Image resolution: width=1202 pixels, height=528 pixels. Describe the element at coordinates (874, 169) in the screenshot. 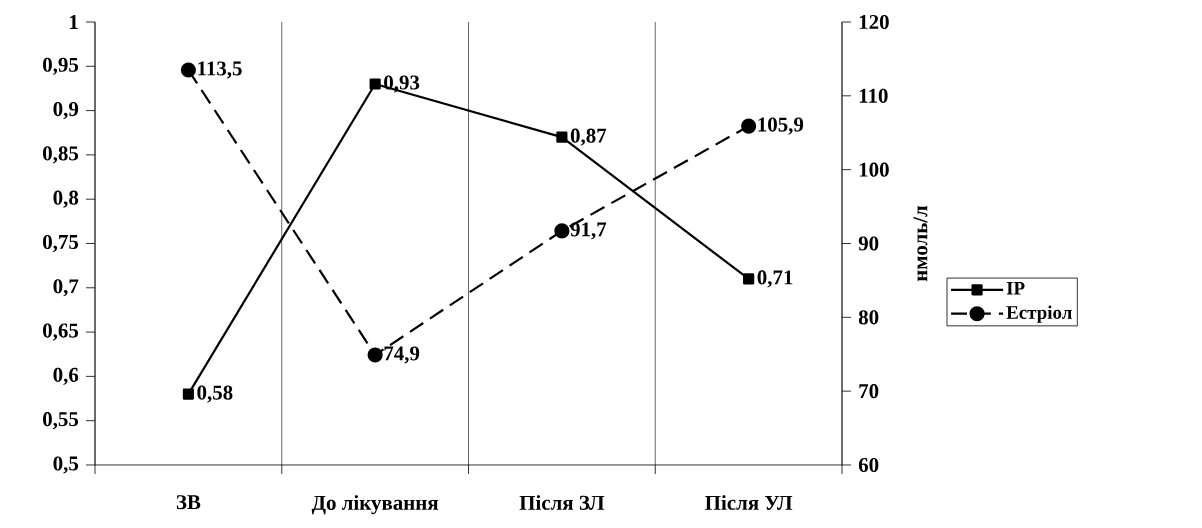

I see `y2-tick-label: 100` at that location.